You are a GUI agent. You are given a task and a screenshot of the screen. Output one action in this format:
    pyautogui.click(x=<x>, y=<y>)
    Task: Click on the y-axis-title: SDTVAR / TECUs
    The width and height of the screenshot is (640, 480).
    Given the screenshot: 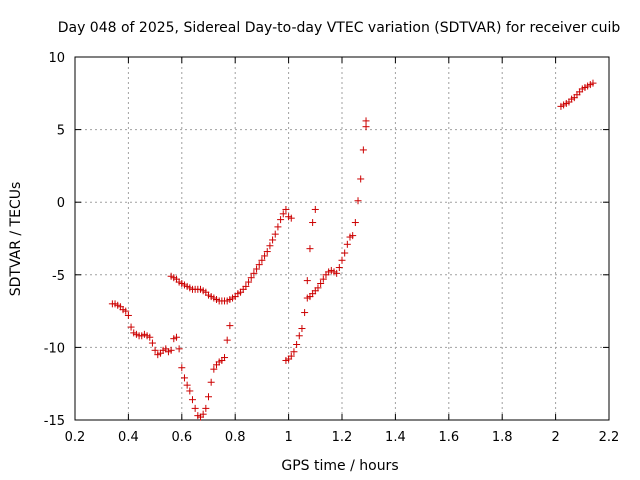 What is the action you would take?
    pyautogui.click(x=16, y=239)
    